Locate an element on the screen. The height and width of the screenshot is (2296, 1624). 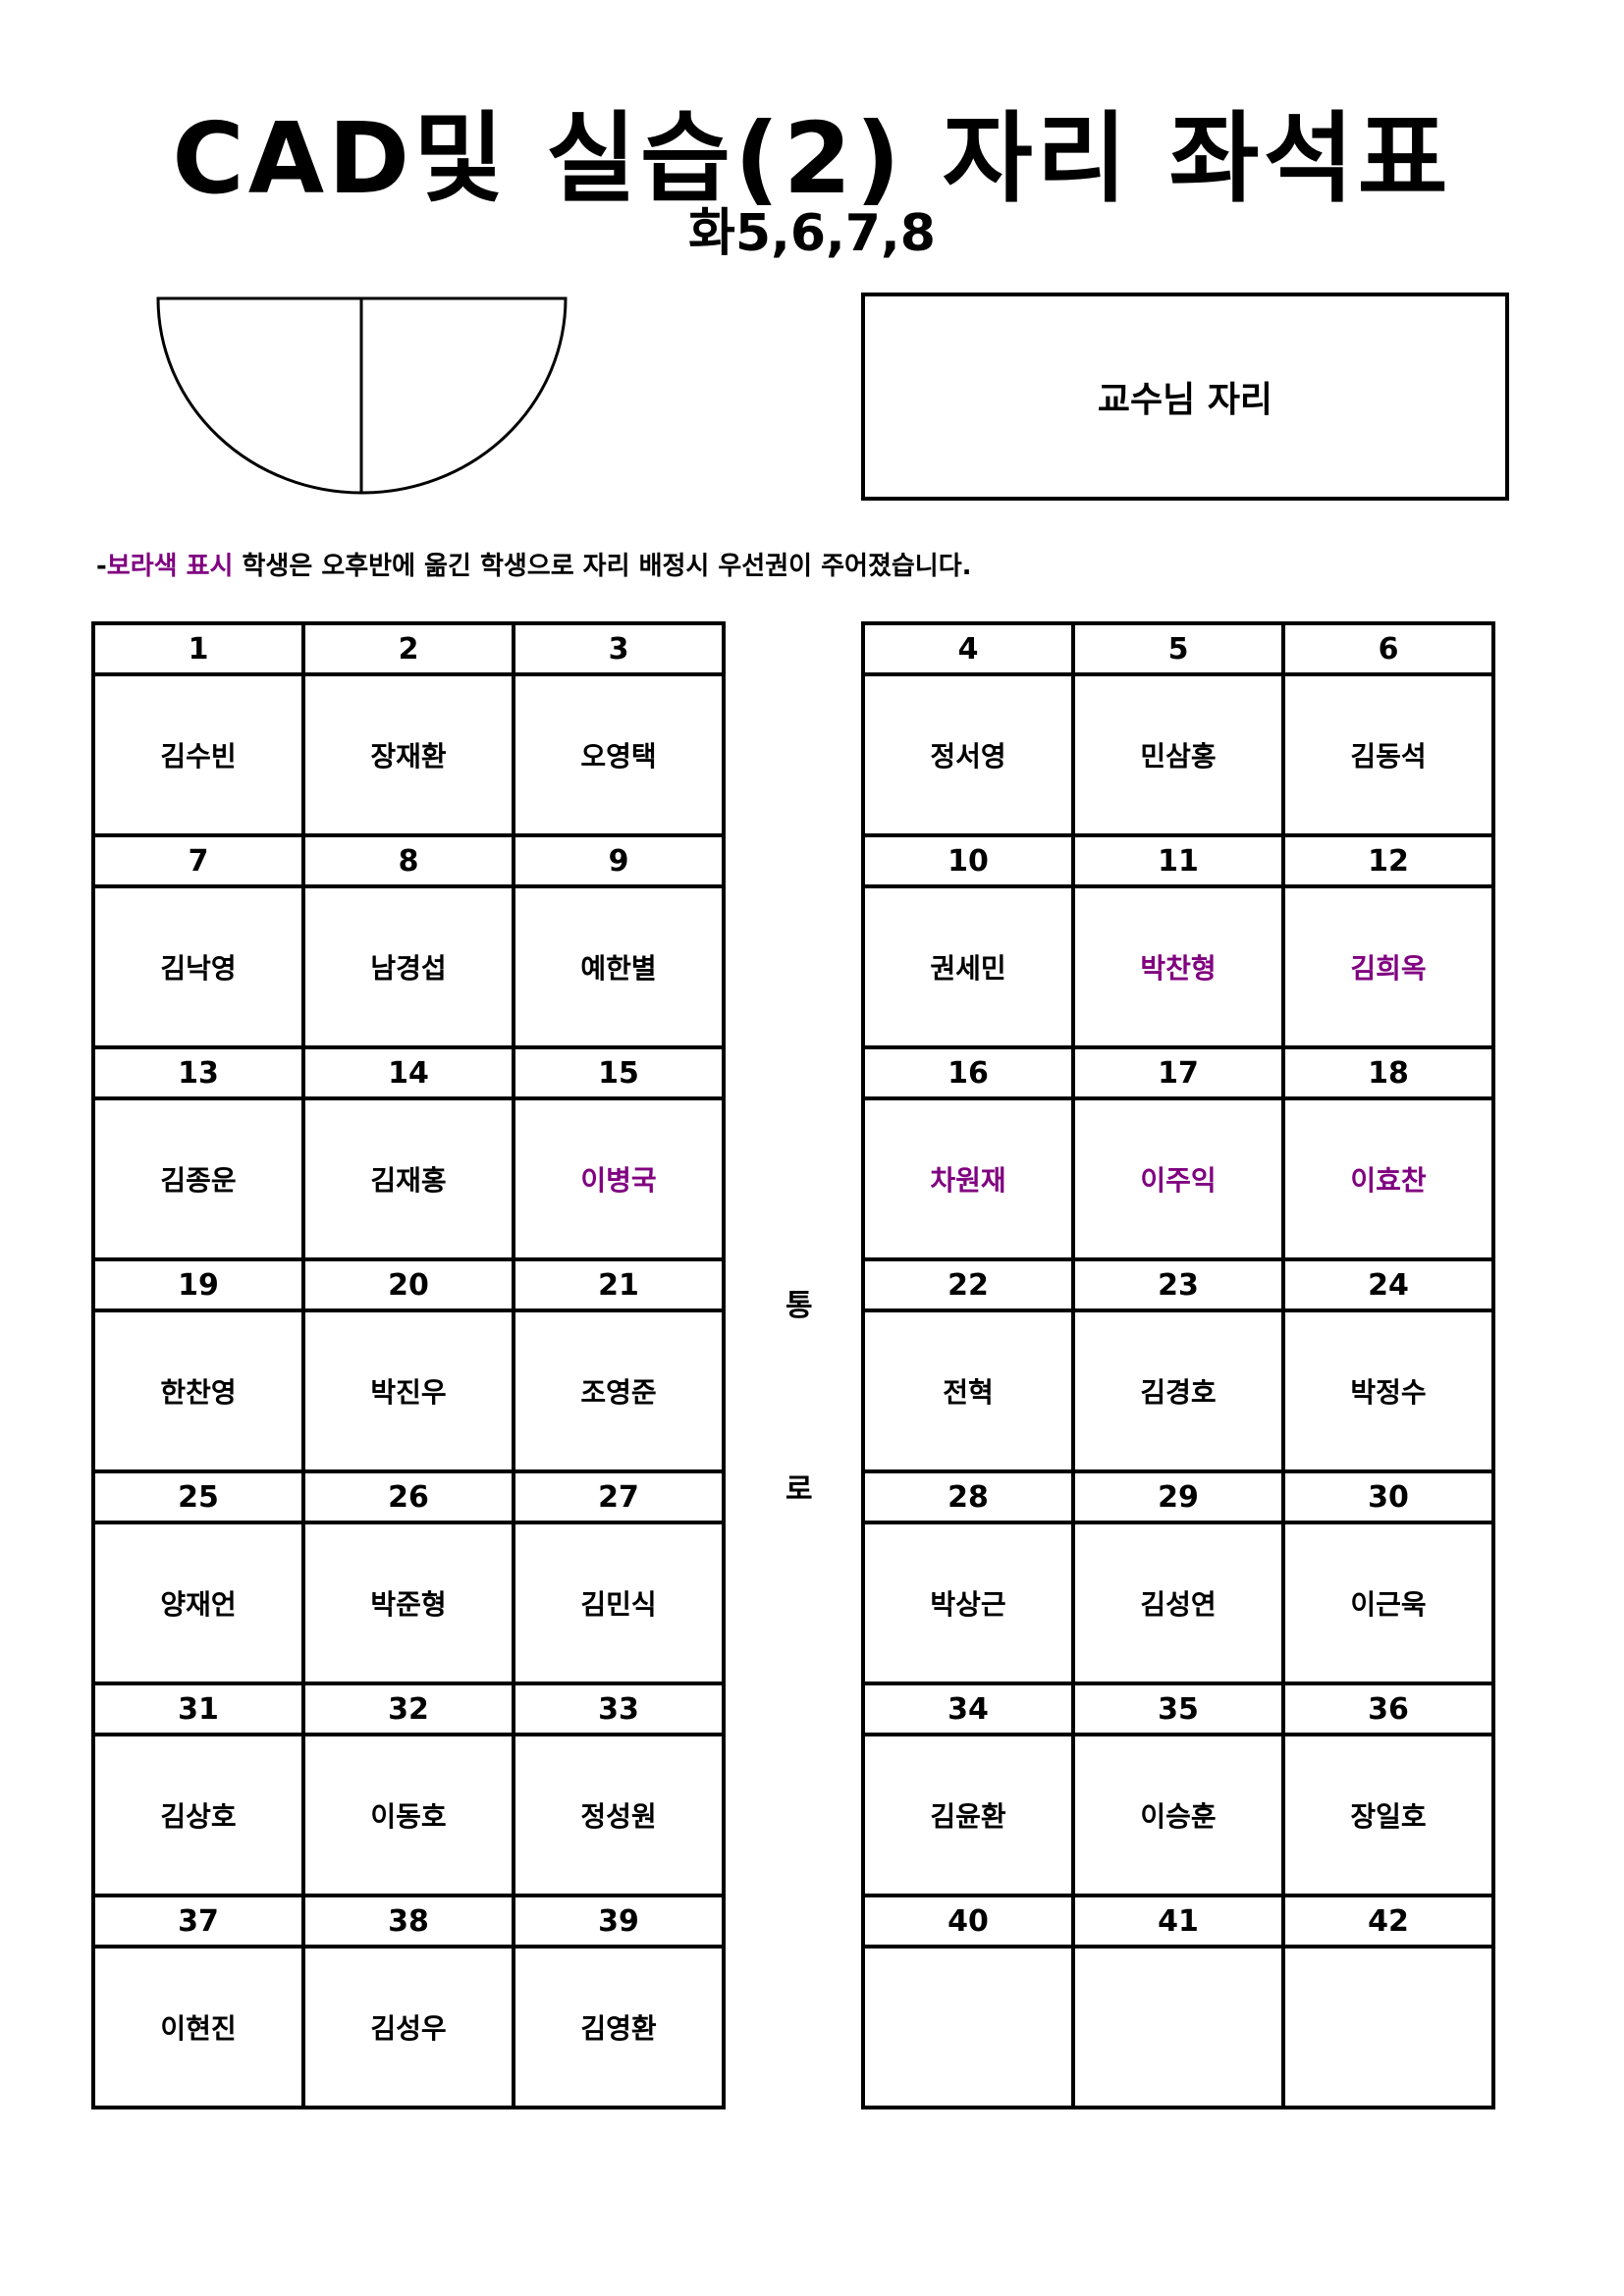
seat-number: 18 is located at coordinates (1388, 1072).